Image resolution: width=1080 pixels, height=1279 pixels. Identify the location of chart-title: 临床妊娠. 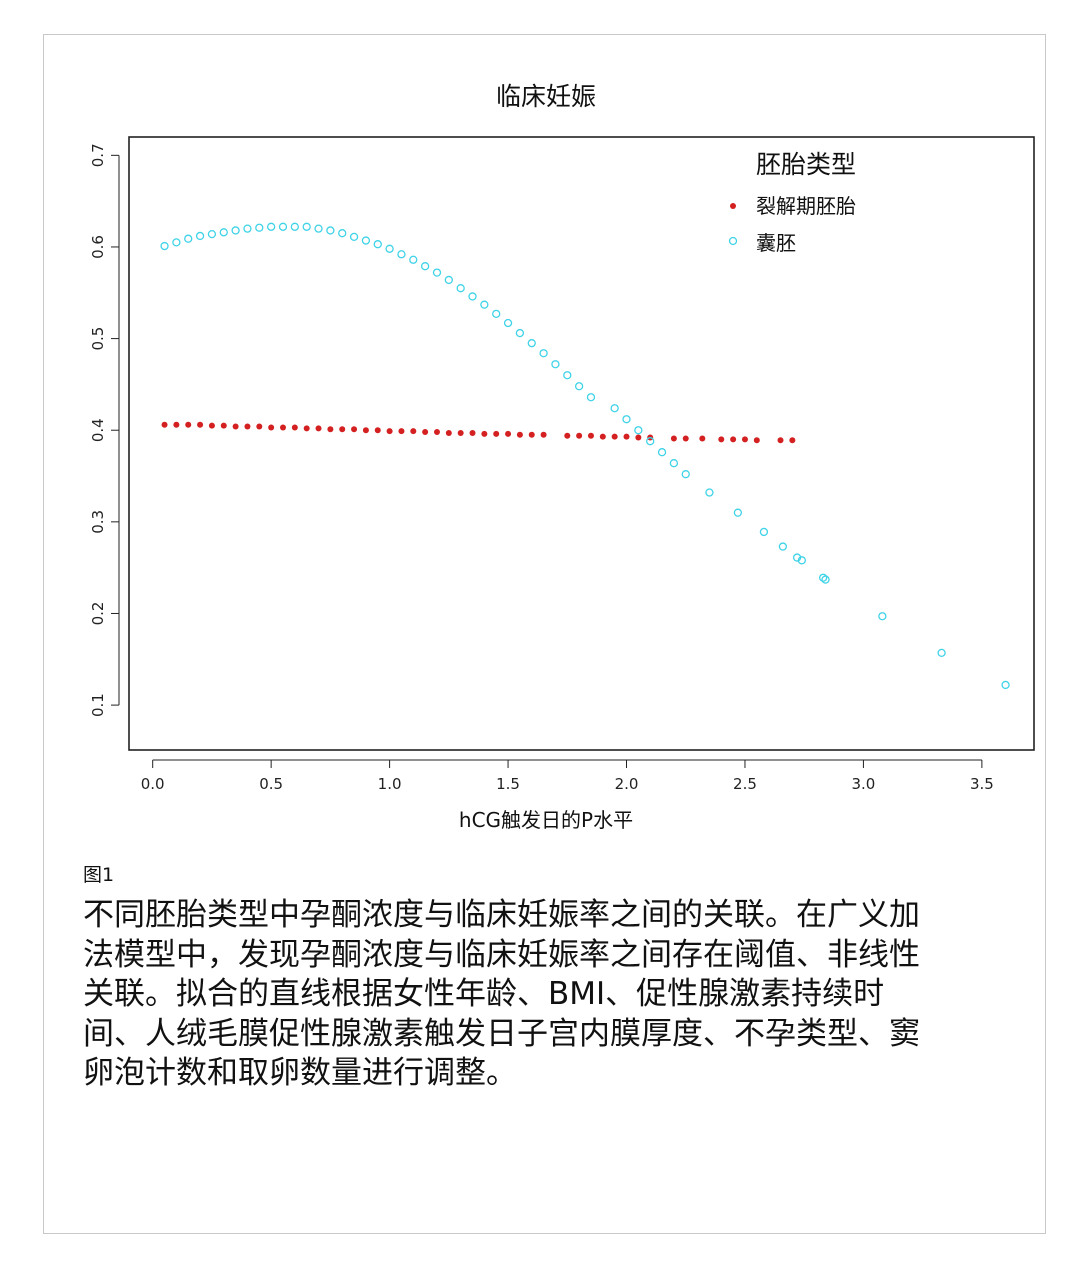
(546, 96).